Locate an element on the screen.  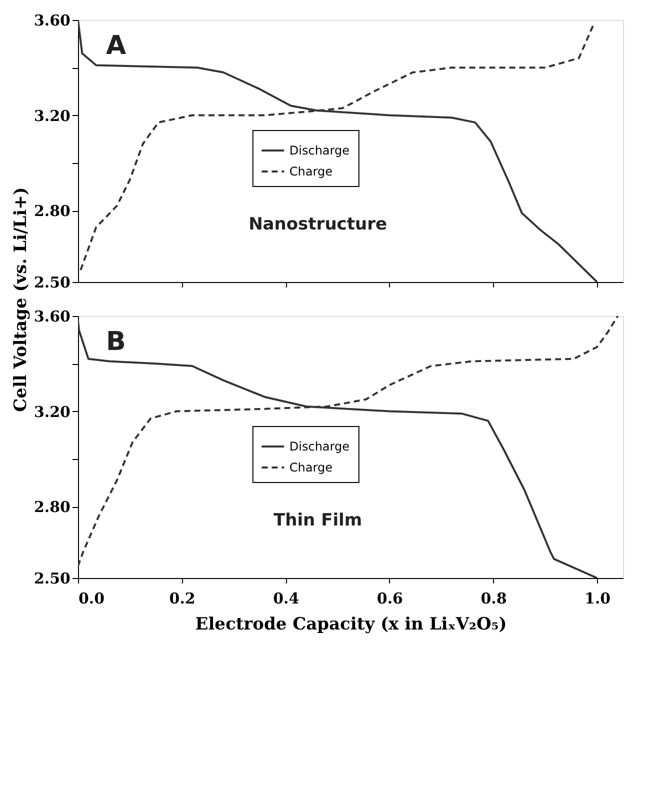
annotation: Thin Film is located at coordinates (318, 520).